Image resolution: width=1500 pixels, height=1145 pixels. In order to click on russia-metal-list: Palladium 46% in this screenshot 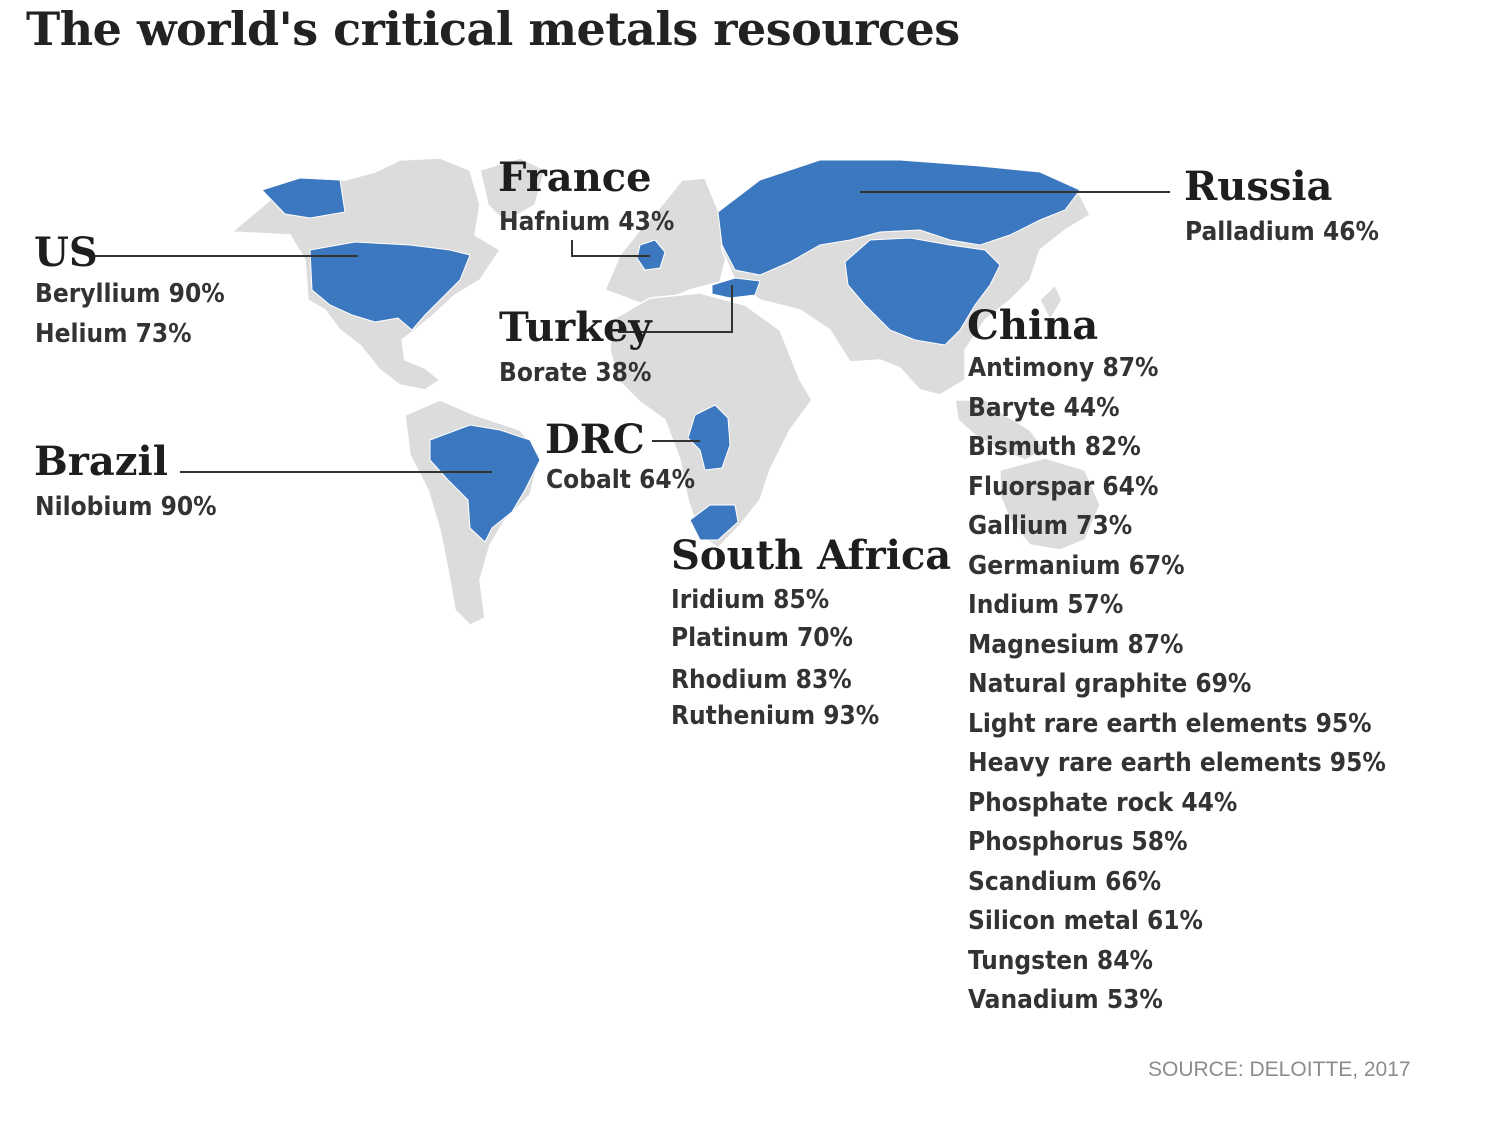, I will do `click(1282, 232)`.